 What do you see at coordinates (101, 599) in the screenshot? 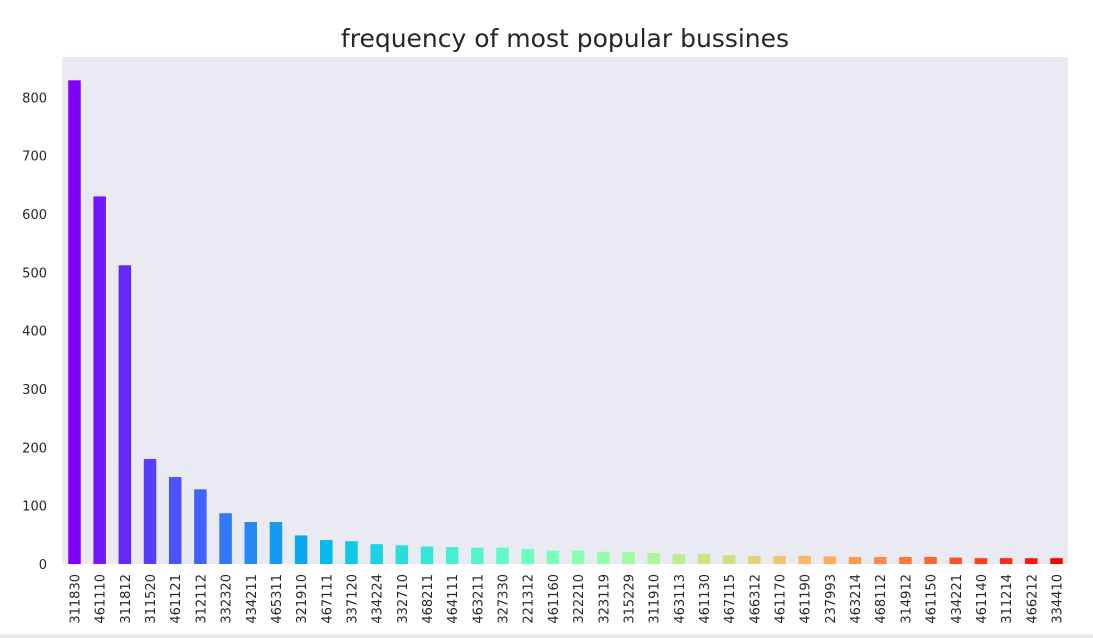
I see `x-tick-label: 461110` at bounding box center [101, 599].